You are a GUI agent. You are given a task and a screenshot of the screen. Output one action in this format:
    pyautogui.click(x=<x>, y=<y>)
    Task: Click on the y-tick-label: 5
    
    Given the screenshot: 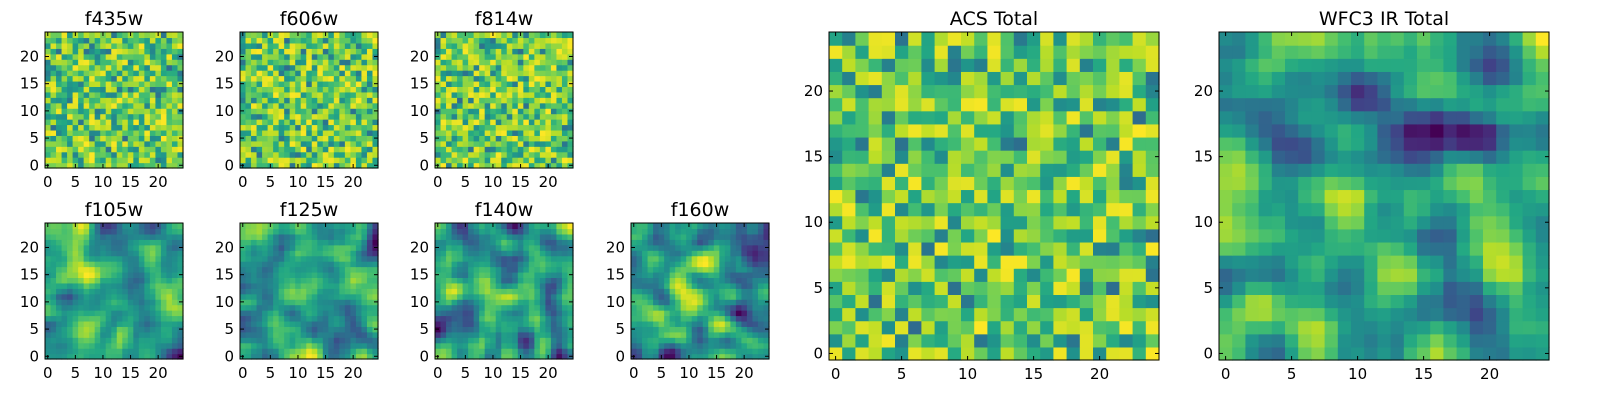 What is the action you would take?
    pyautogui.click(x=424, y=329)
    